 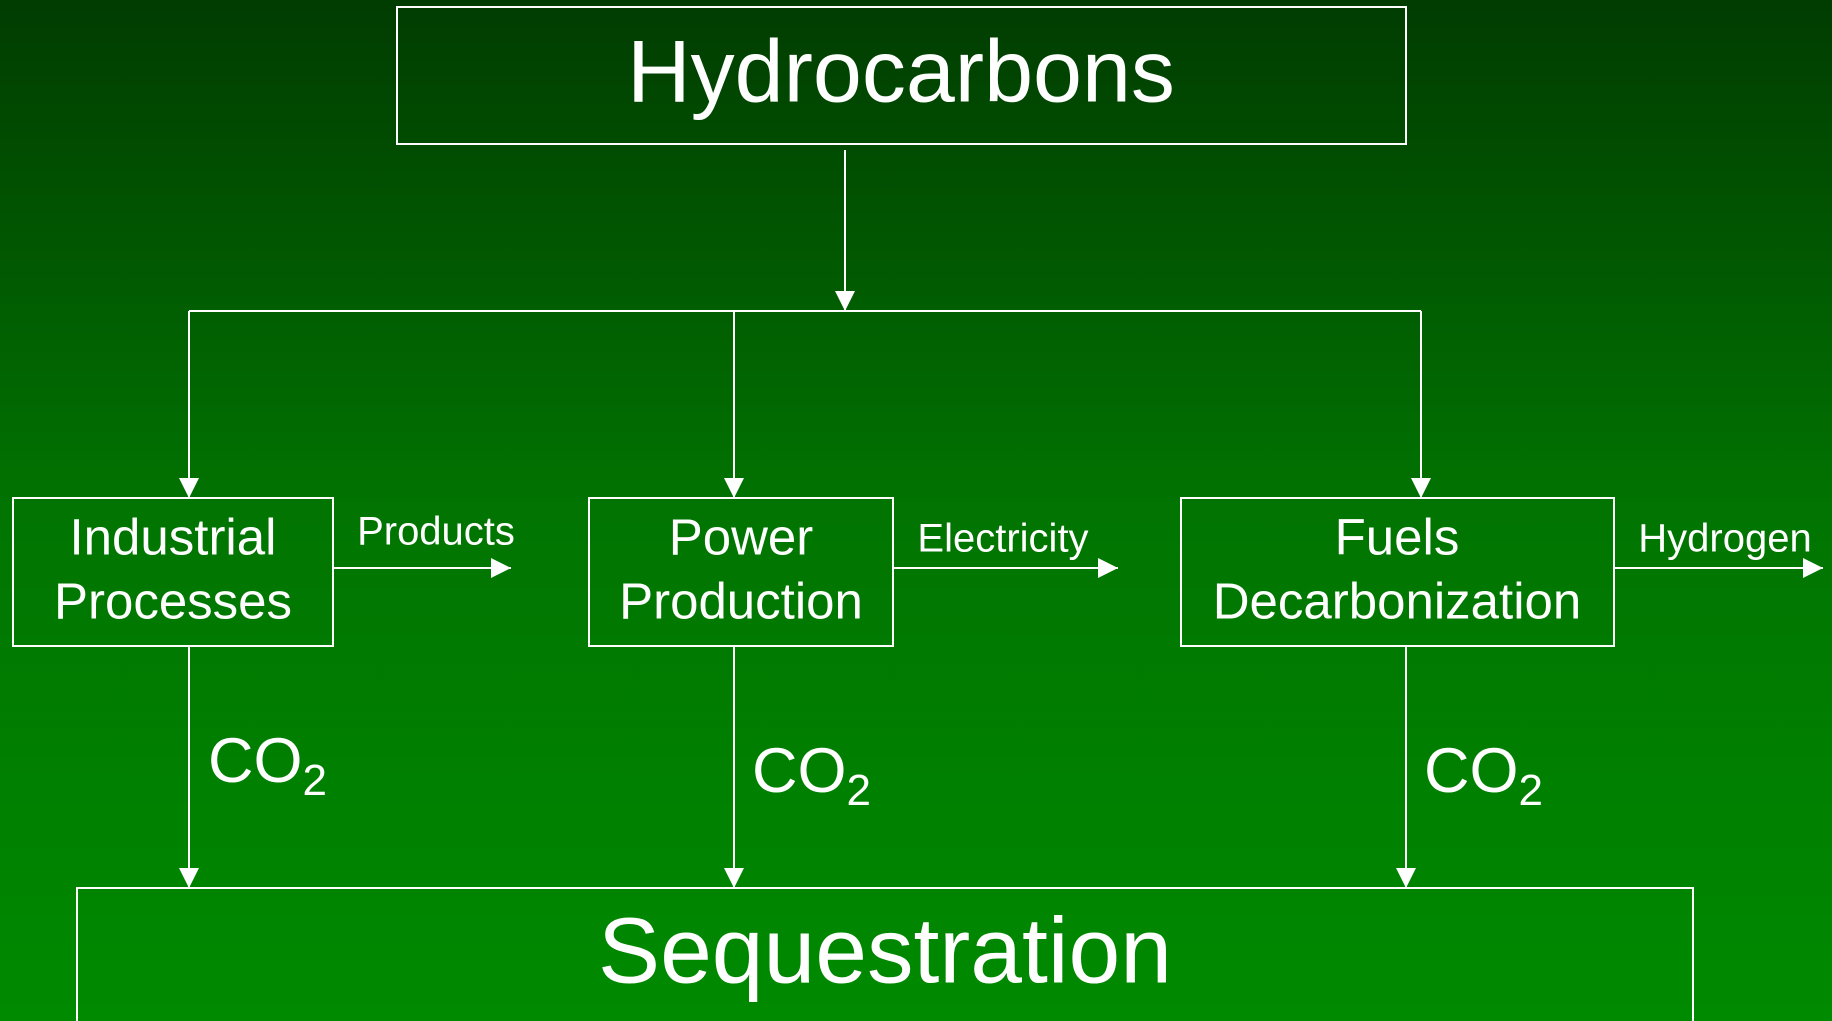 What do you see at coordinates (436, 532) in the screenshot?
I see `output-label: Products` at bounding box center [436, 532].